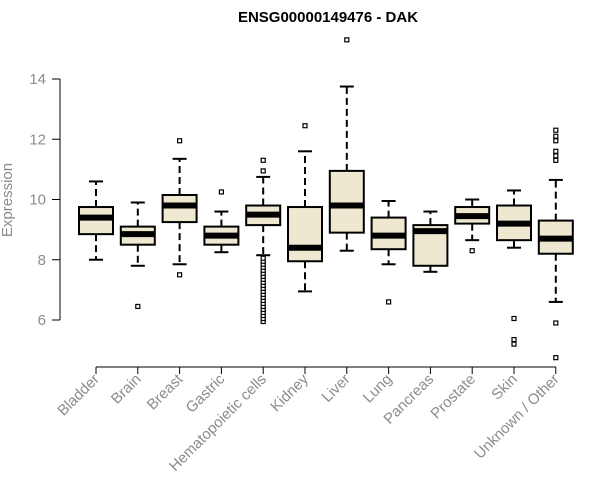 Image resolution: width=600 pixels, height=500 pixels. I want to click on box-lung, so click(388, 252).